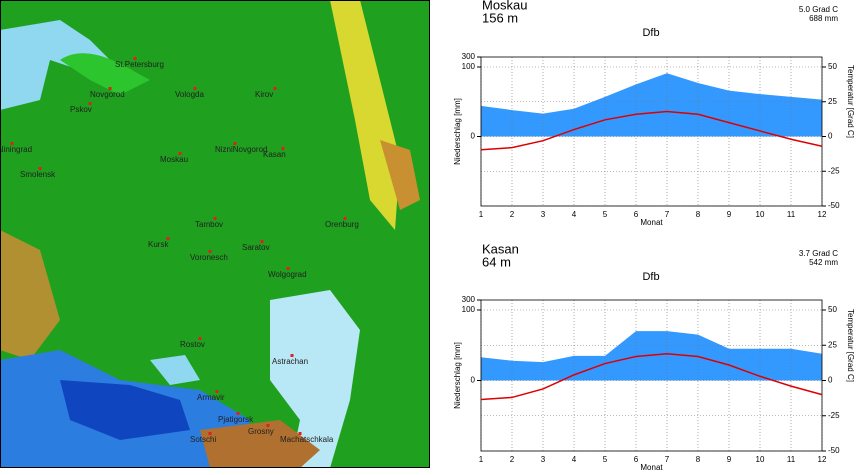  What do you see at coordinates (469, 66) in the screenshot?
I see `y-tick-label: 100` at bounding box center [469, 66].